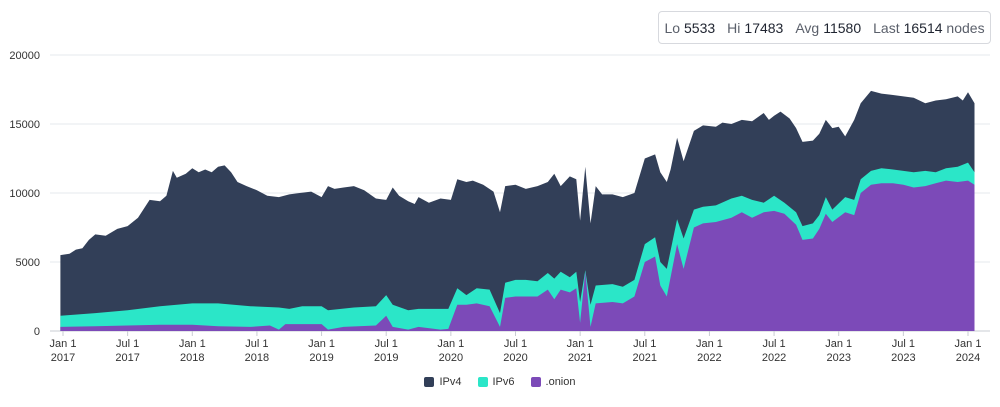 The height and width of the screenshot is (407, 1000). Describe the element at coordinates (450, 382) in the screenshot. I see `legend-label: IPv4` at that location.